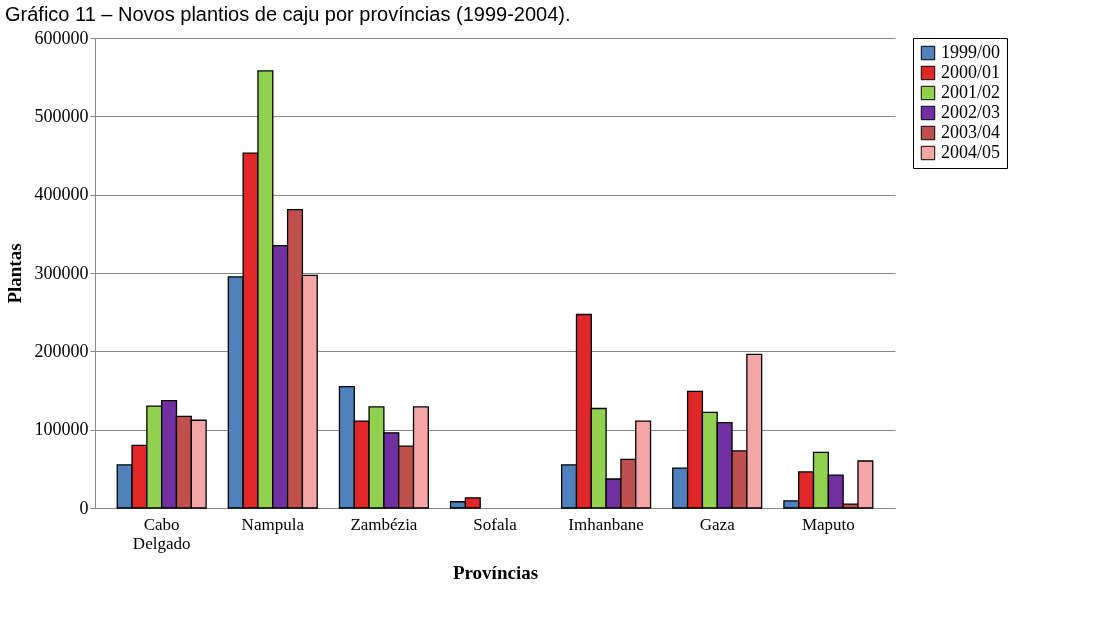 The width and height of the screenshot is (1099, 644). What do you see at coordinates (717, 524) in the screenshot?
I see `x-tick-label: Gaza` at bounding box center [717, 524].